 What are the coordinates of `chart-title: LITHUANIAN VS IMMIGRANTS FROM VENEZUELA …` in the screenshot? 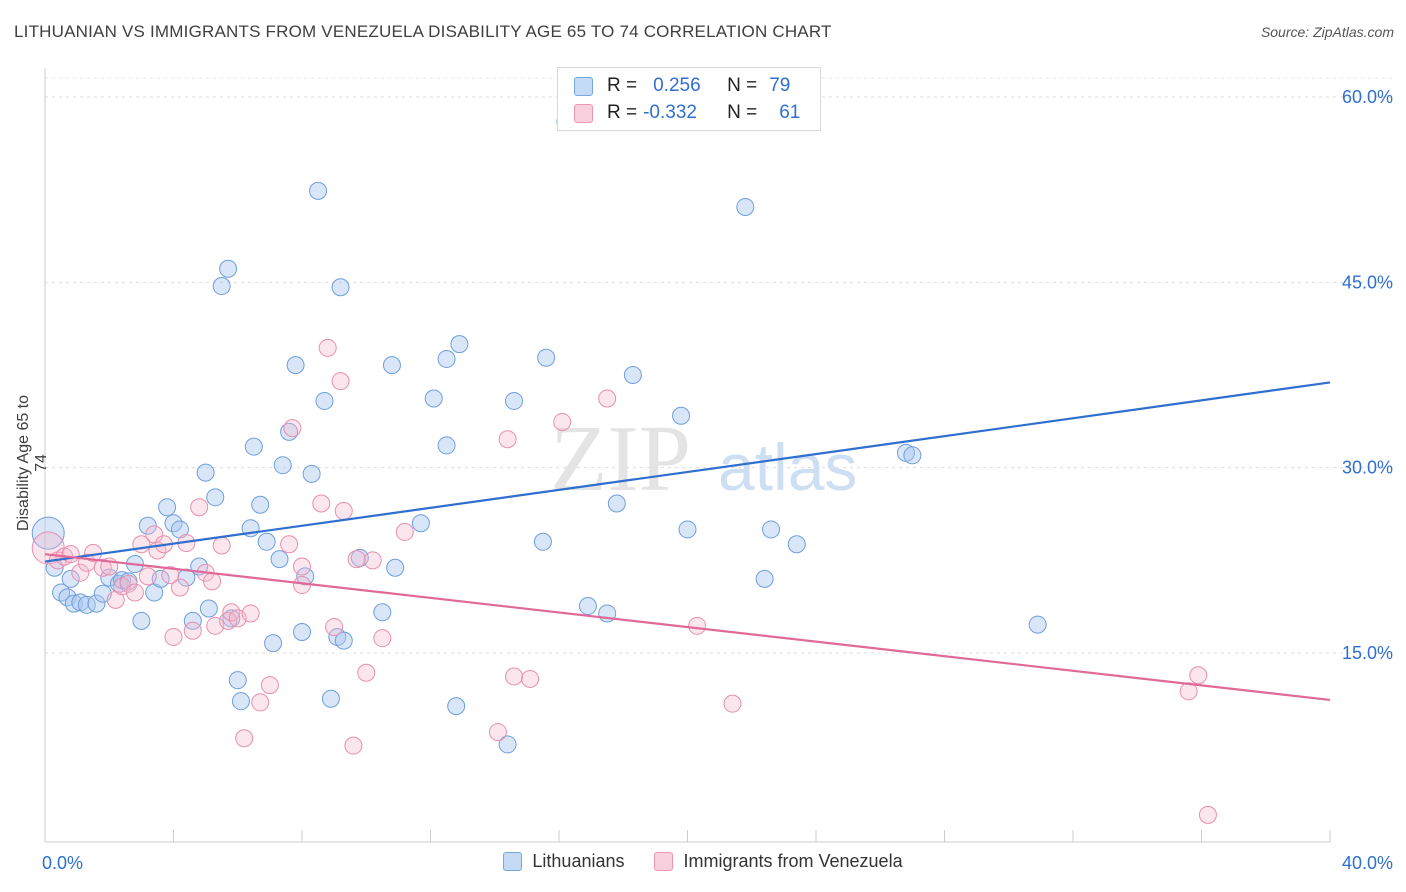 It's located at (423, 31).